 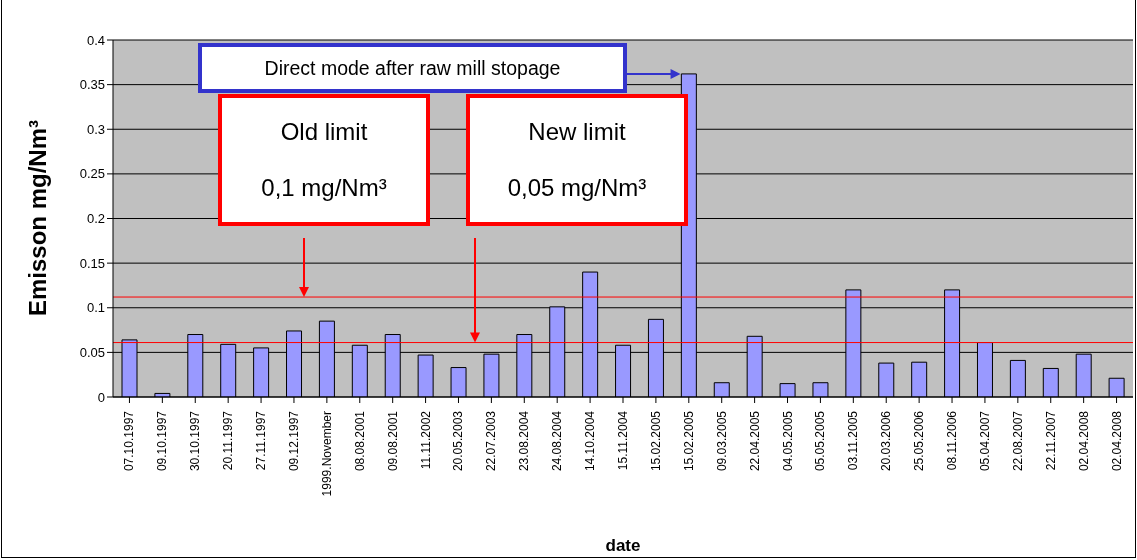 I want to click on x-tick-label: 08.08.2001, so click(x=359, y=441).